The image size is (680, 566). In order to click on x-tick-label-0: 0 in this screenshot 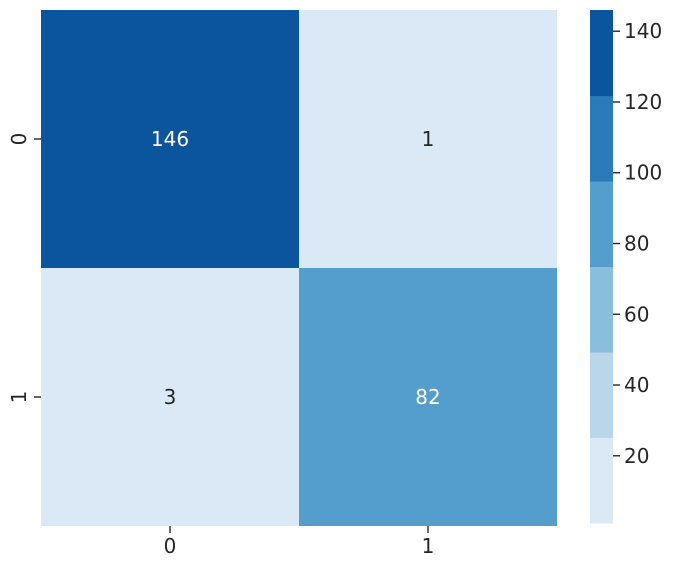, I will do `click(170, 546)`.